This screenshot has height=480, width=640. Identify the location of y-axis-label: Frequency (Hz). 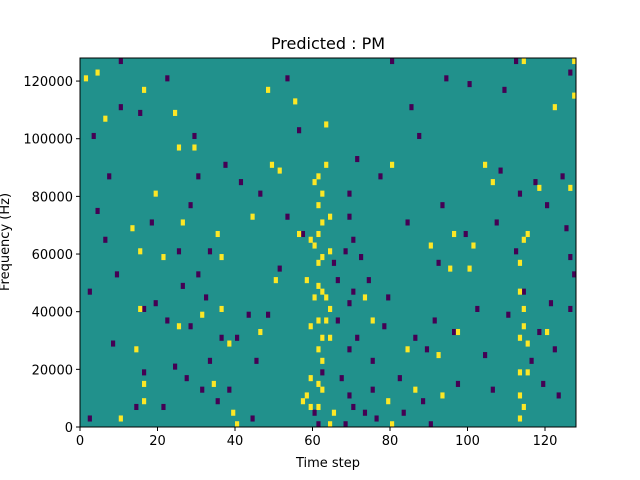
(6, 242).